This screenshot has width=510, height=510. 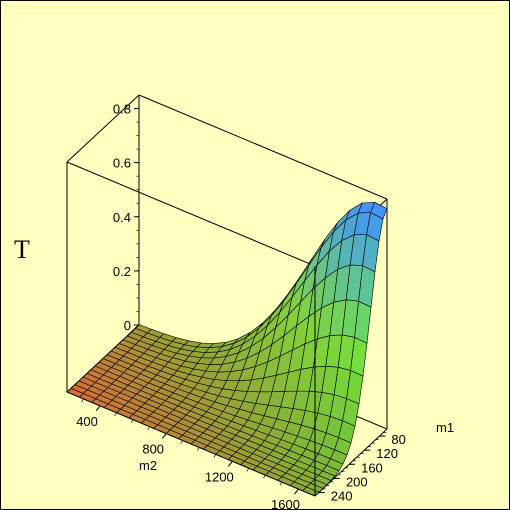 What do you see at coordinates (122, 271) in the screenshot?
I see `z-tick-label: 0.2` at bounding box center [122, 271].